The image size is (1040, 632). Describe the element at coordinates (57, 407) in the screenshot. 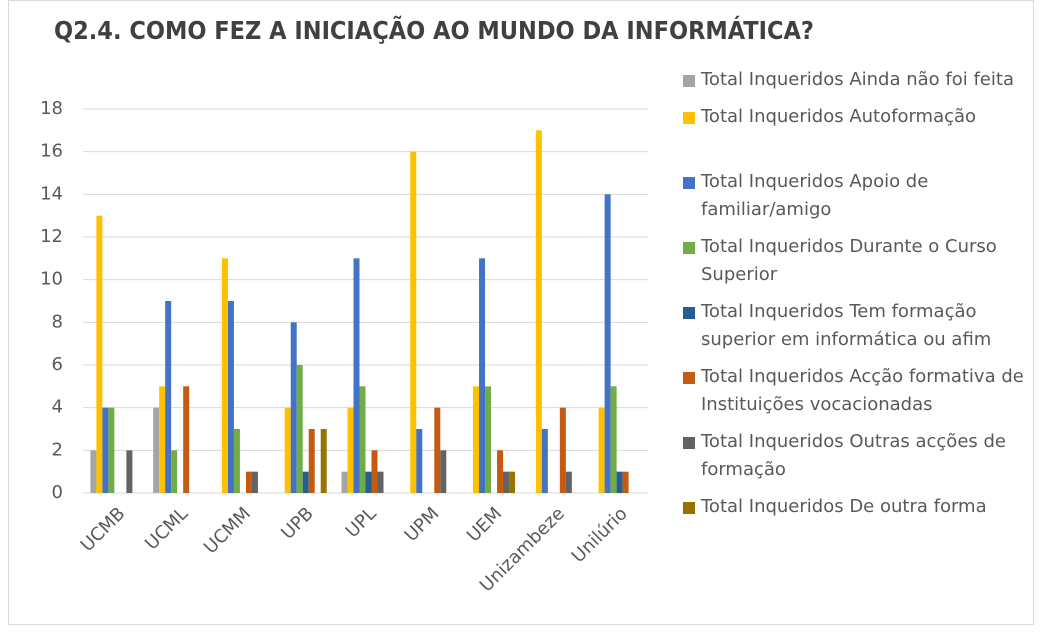

I see `y-tick-label: 4` at that location.